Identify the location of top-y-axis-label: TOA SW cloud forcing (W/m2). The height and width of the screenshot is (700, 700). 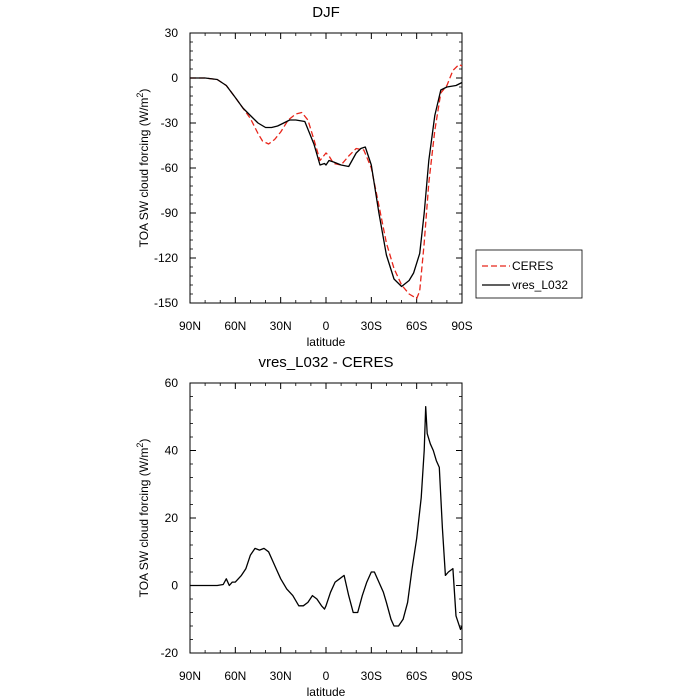
(143, 168).